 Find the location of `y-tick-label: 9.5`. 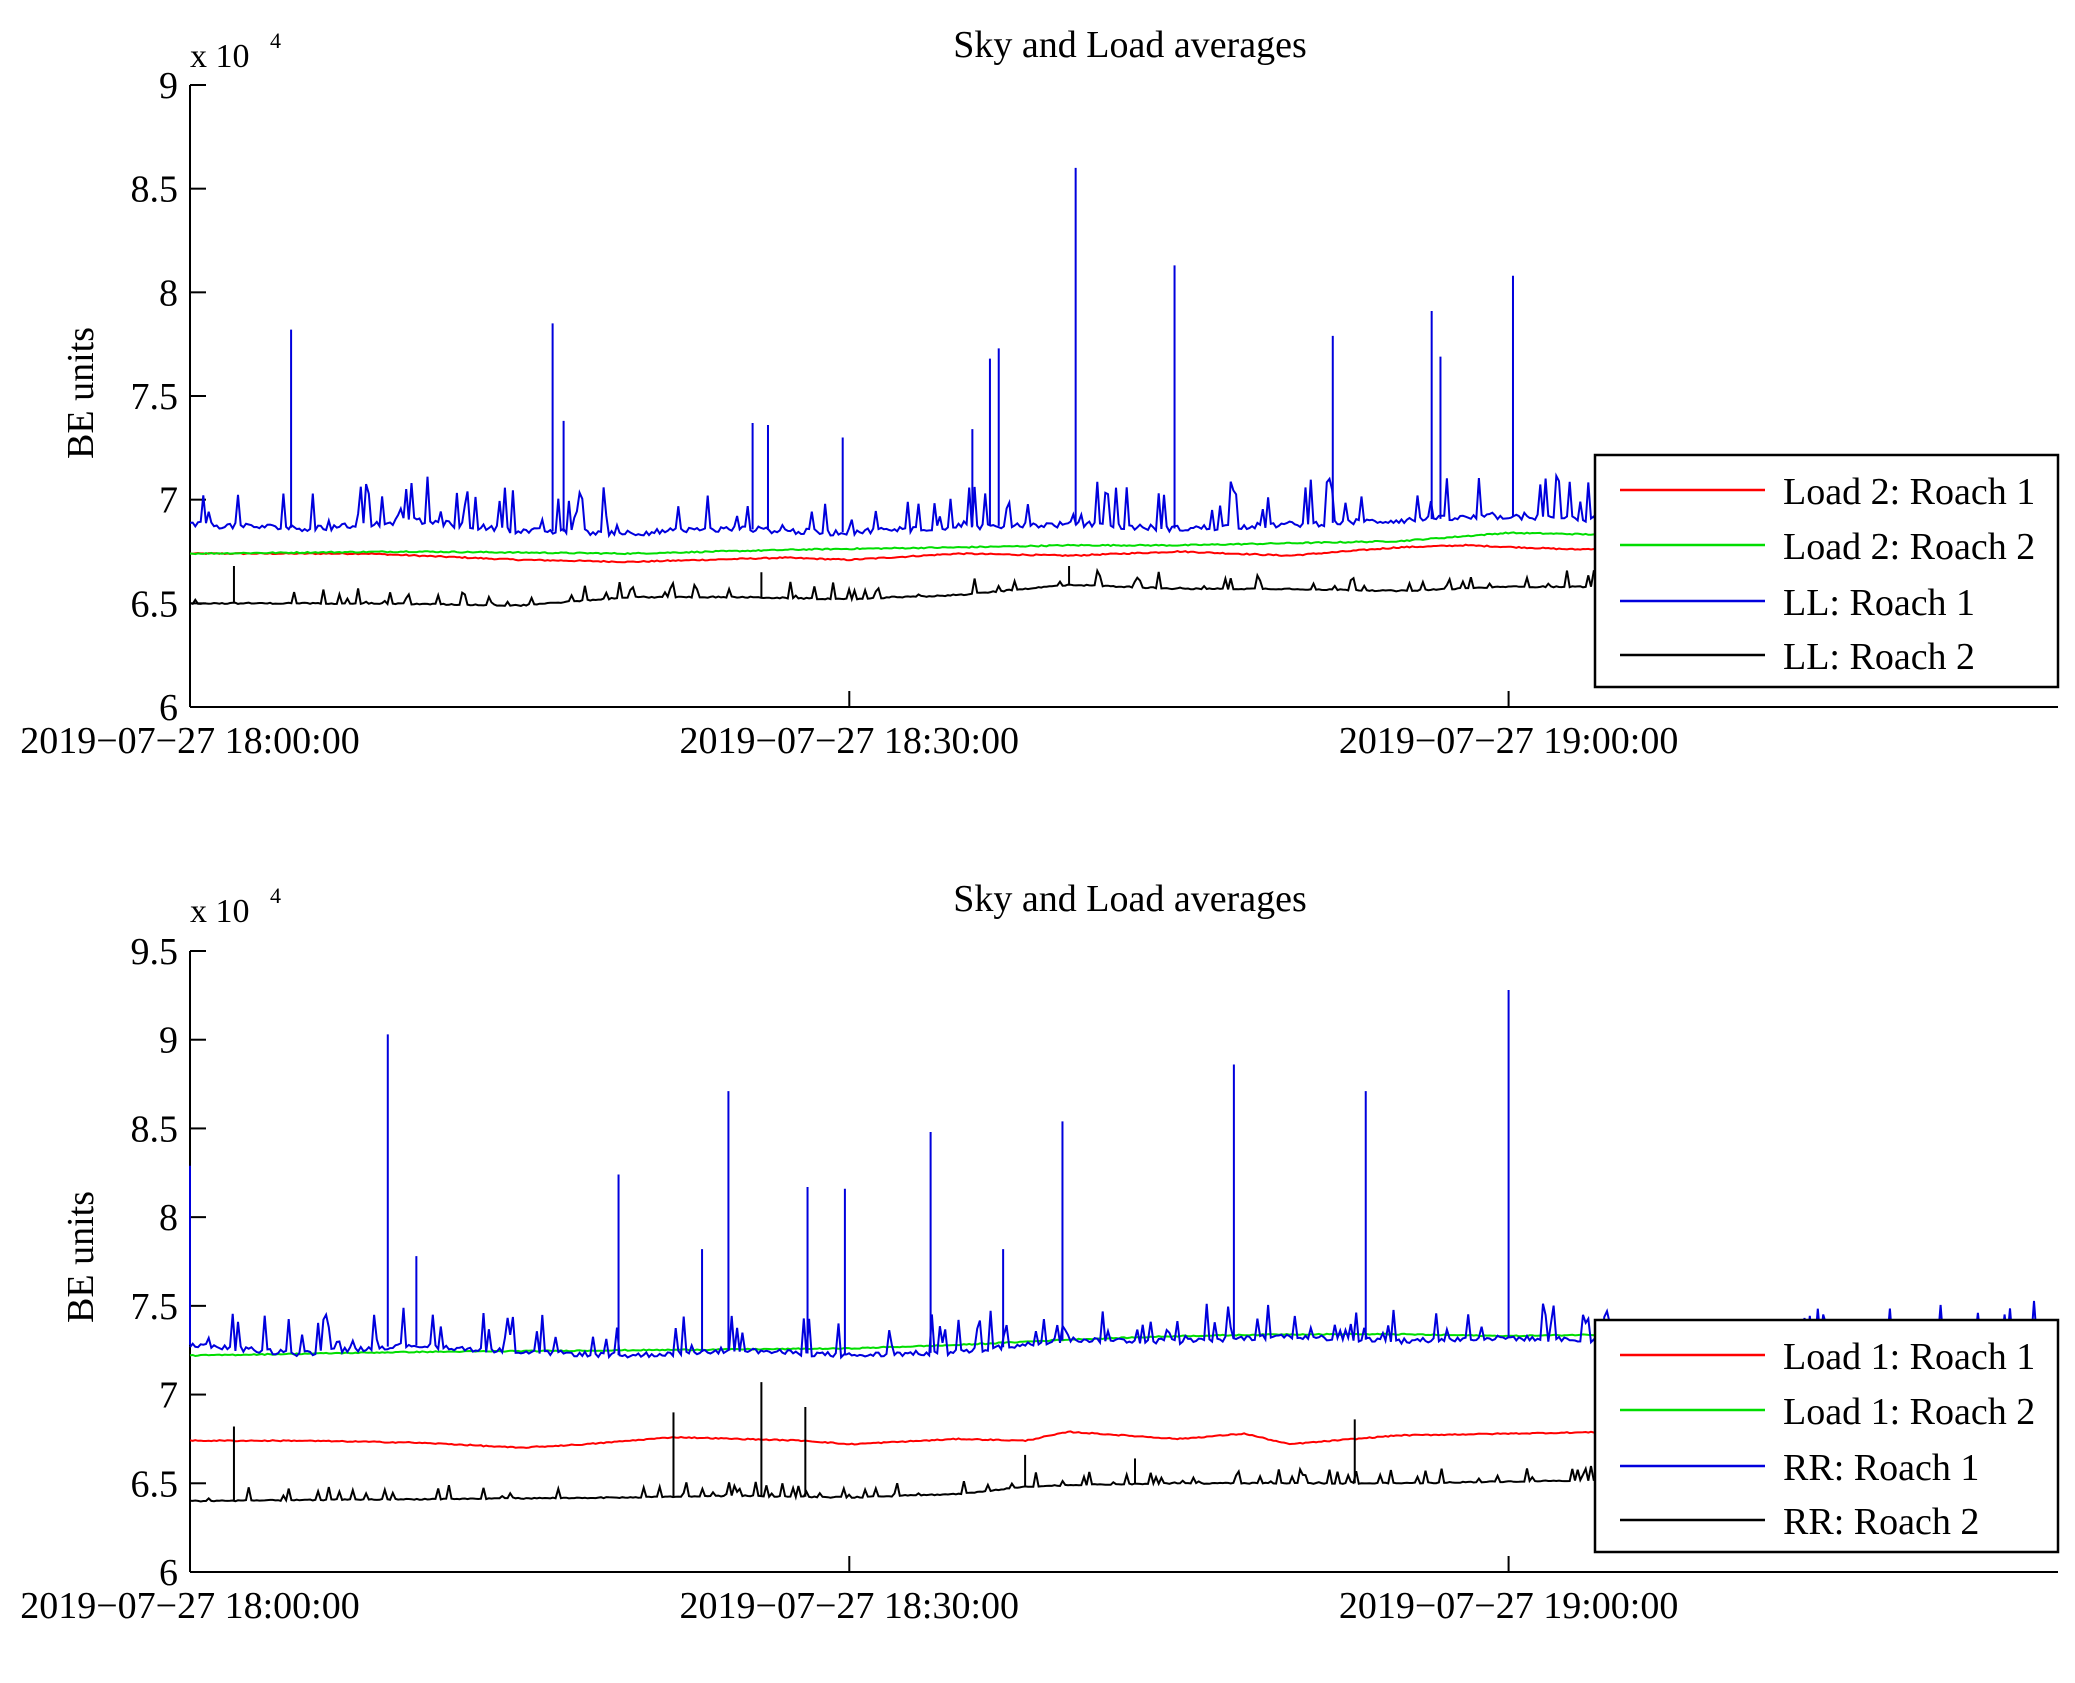

y-tick-label: 9.5 is located at coordinates (155, 952).